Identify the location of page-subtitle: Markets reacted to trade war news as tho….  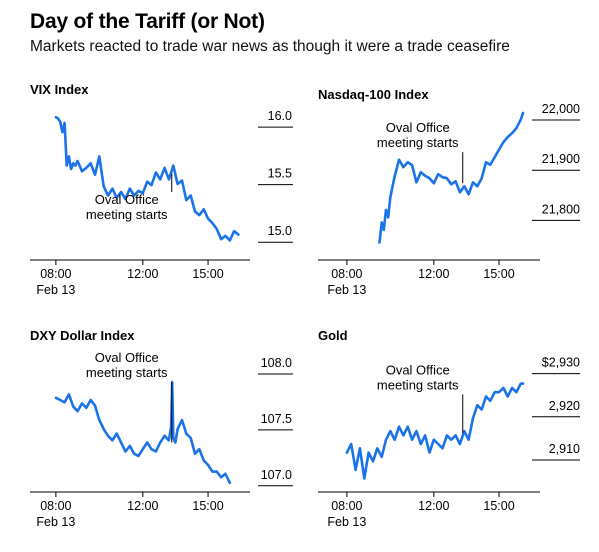
(270, 46).